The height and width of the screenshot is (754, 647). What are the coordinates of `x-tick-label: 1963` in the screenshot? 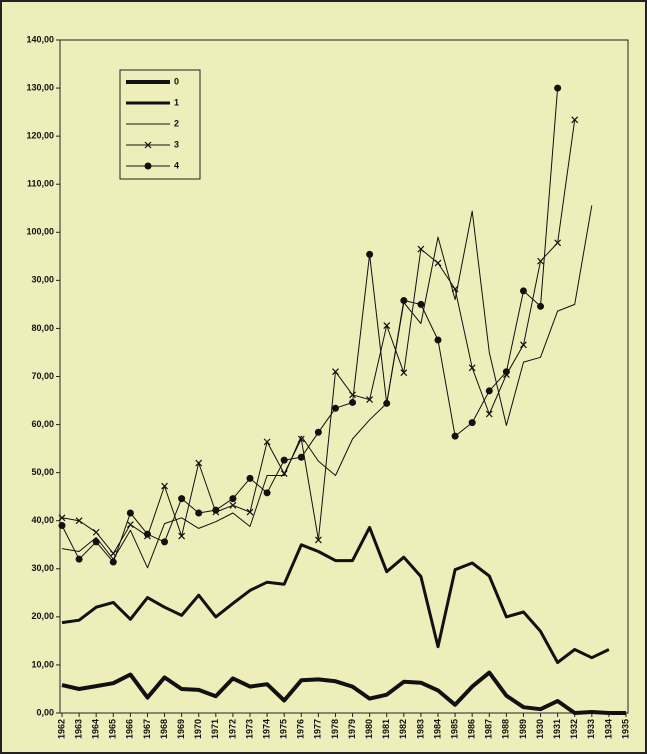 It's located at (78, 729).